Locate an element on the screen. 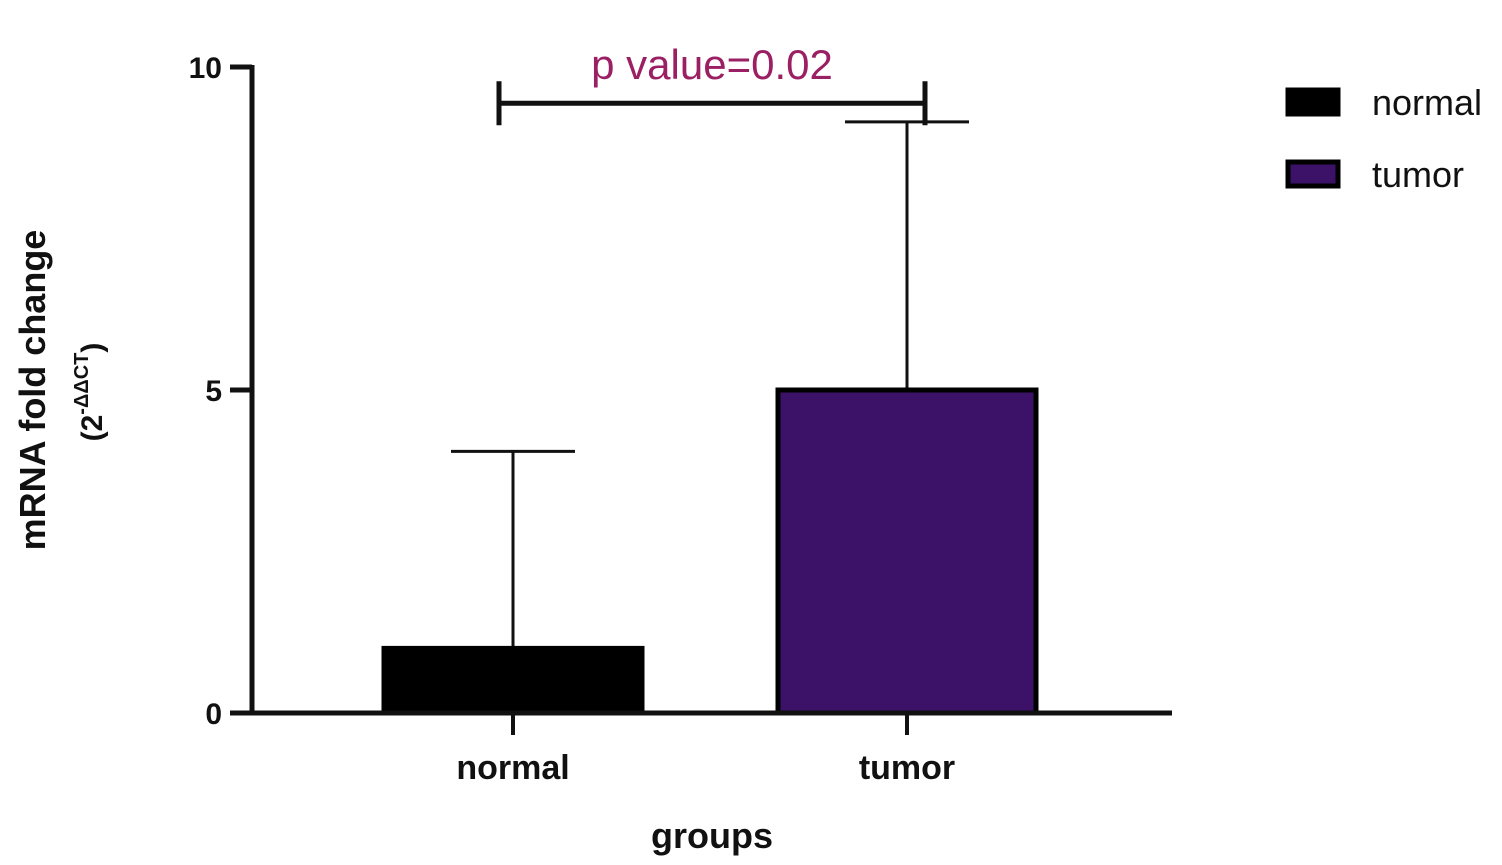 This screenshot has height=865, width=1502. y-axis-title: mRNA fold change is located at coordinates (32, 390).